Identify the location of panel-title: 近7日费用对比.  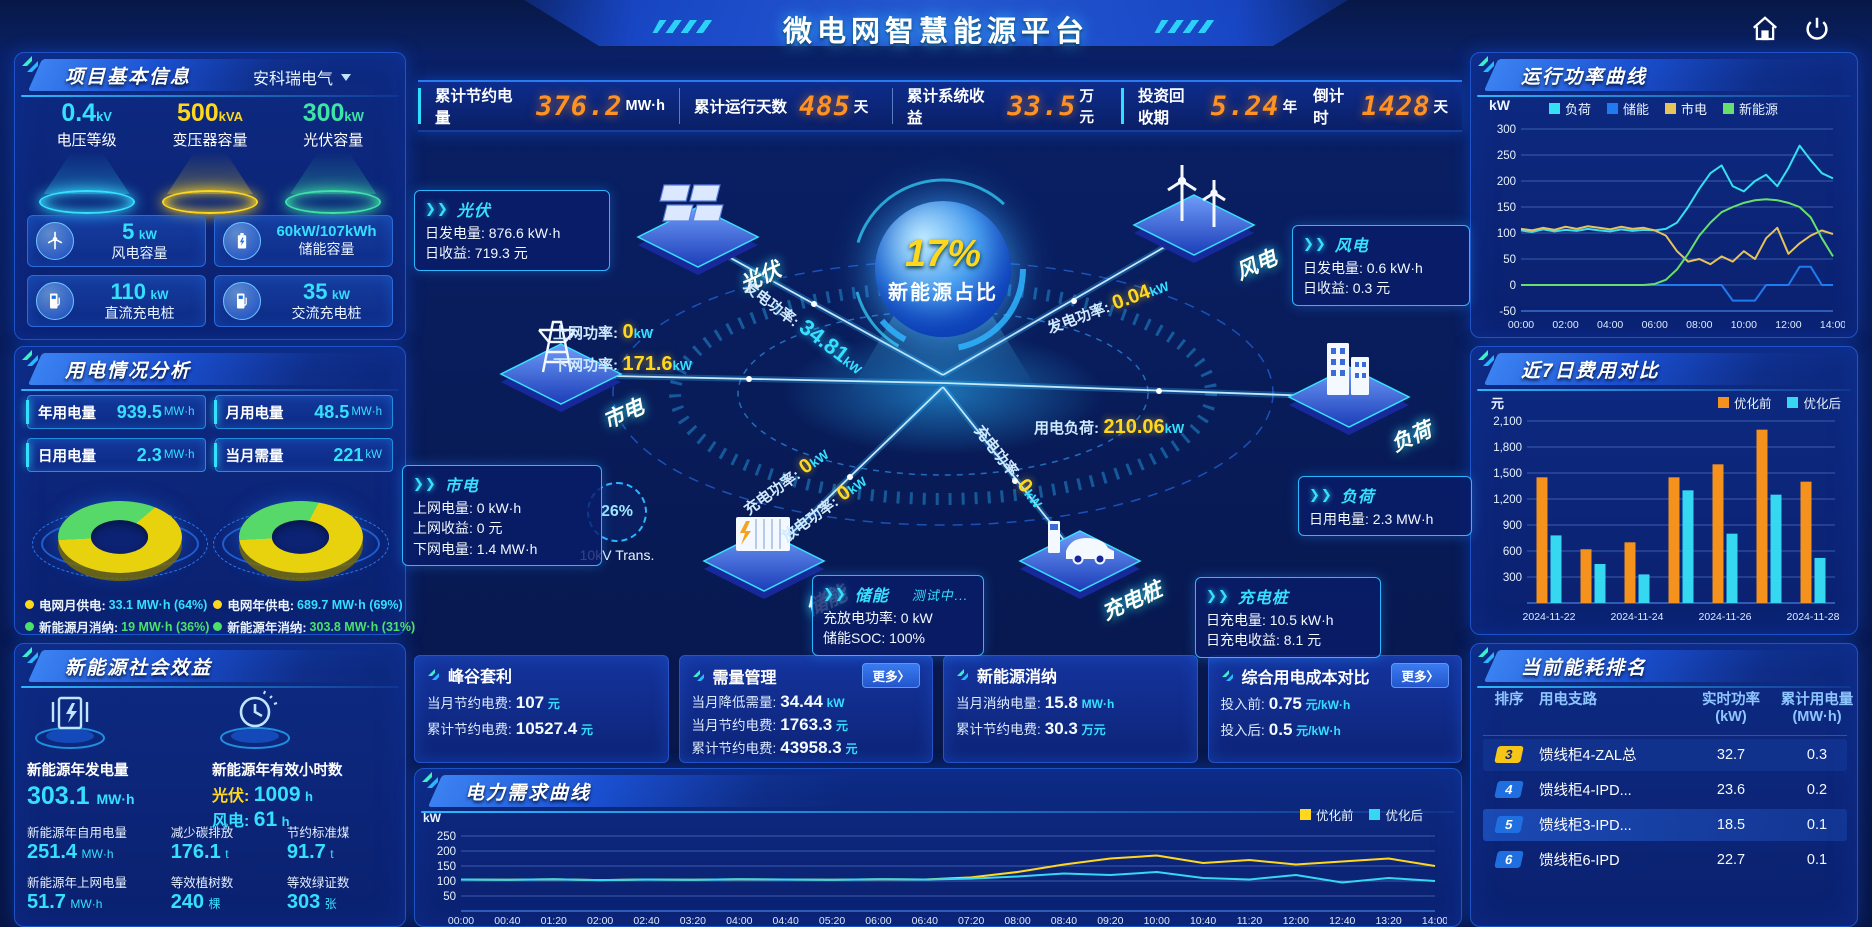
(1590, 371).